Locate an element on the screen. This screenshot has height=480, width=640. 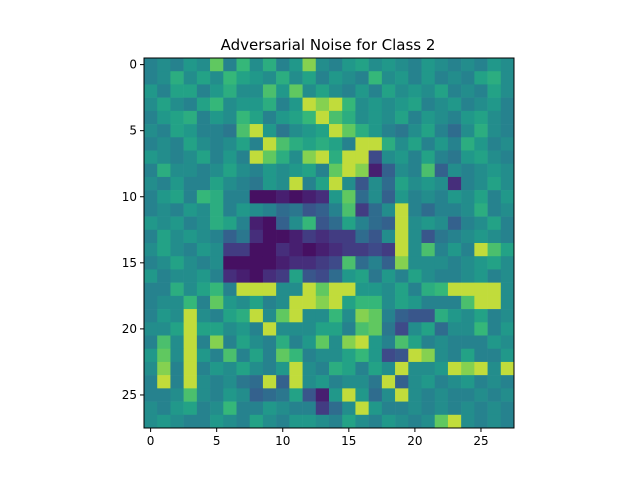
x-tick-label: 0 is located at coordinates (151, 441).